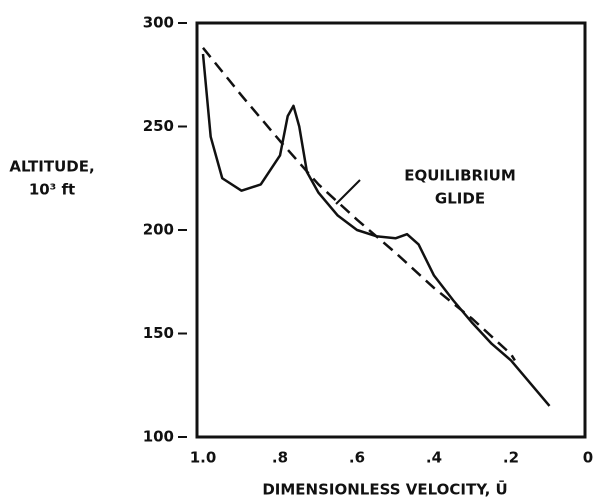 The height and width of the screenshot is (503, 593). What do you see at coordinates (158, 230) in the screenshot?
I see `y-tick-label: 200` at bounding box center [158, 230].